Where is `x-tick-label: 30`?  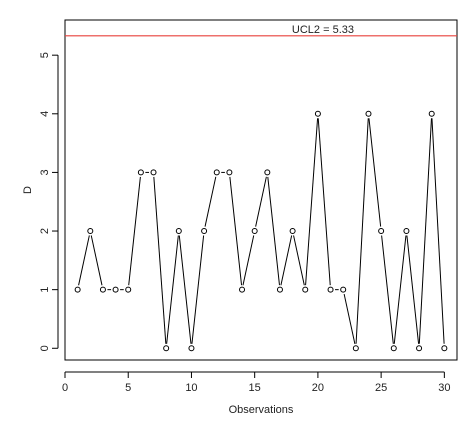 x-tick-label: 30 is located at coordinates (444, 388).